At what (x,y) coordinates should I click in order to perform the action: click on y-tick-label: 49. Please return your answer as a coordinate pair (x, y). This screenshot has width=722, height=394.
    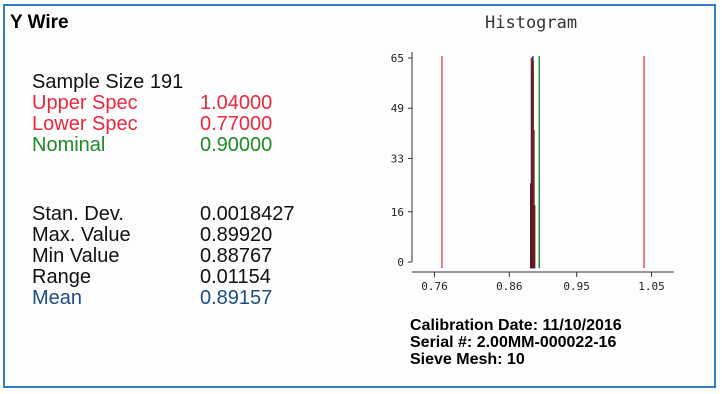
    Looking at the image, I should click on (397, 108).